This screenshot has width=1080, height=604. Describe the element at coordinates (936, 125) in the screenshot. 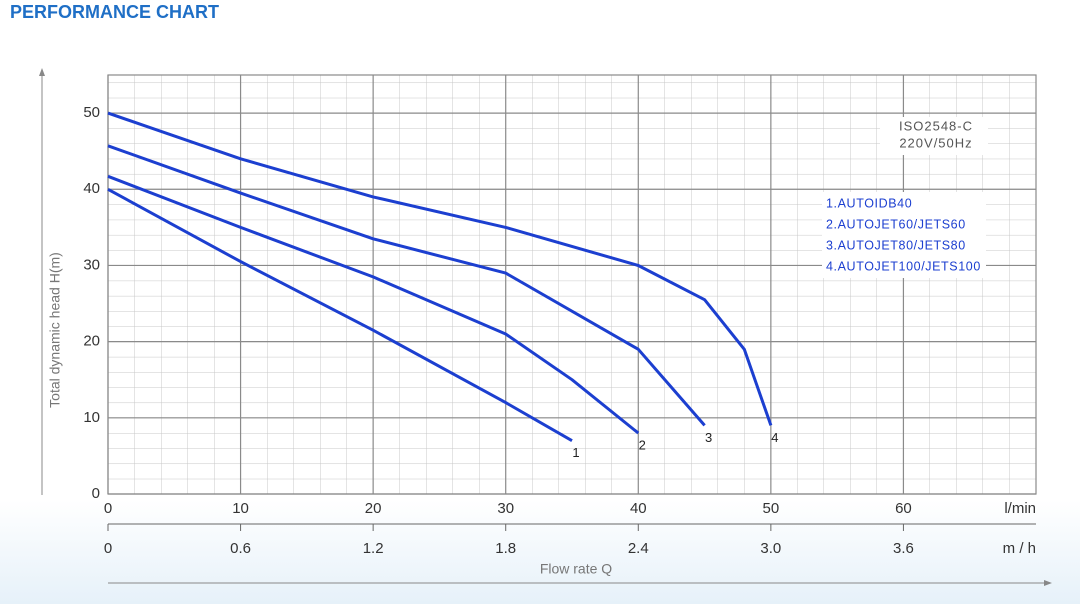

I see `annotation: ISO2548-C` at that location.